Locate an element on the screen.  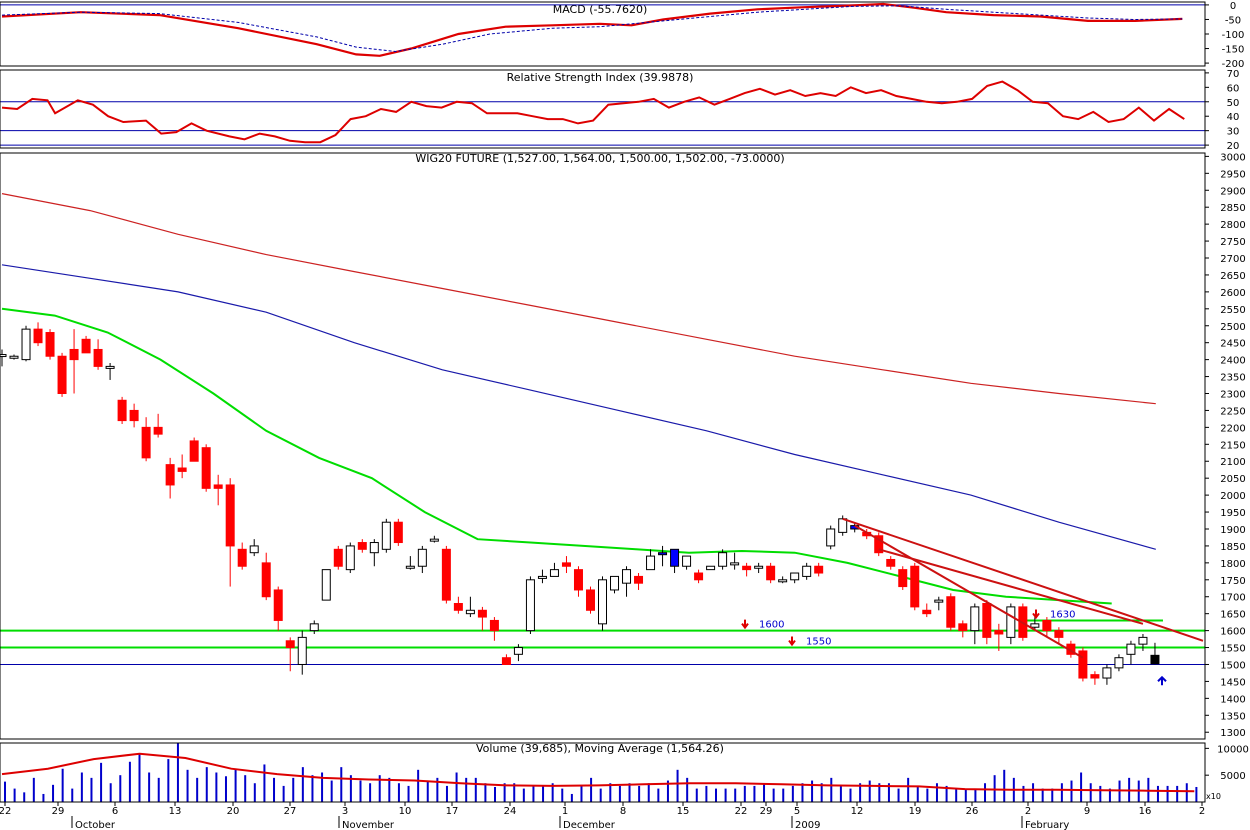
x-tick-label: 26 is located at coordinates (972, 811).